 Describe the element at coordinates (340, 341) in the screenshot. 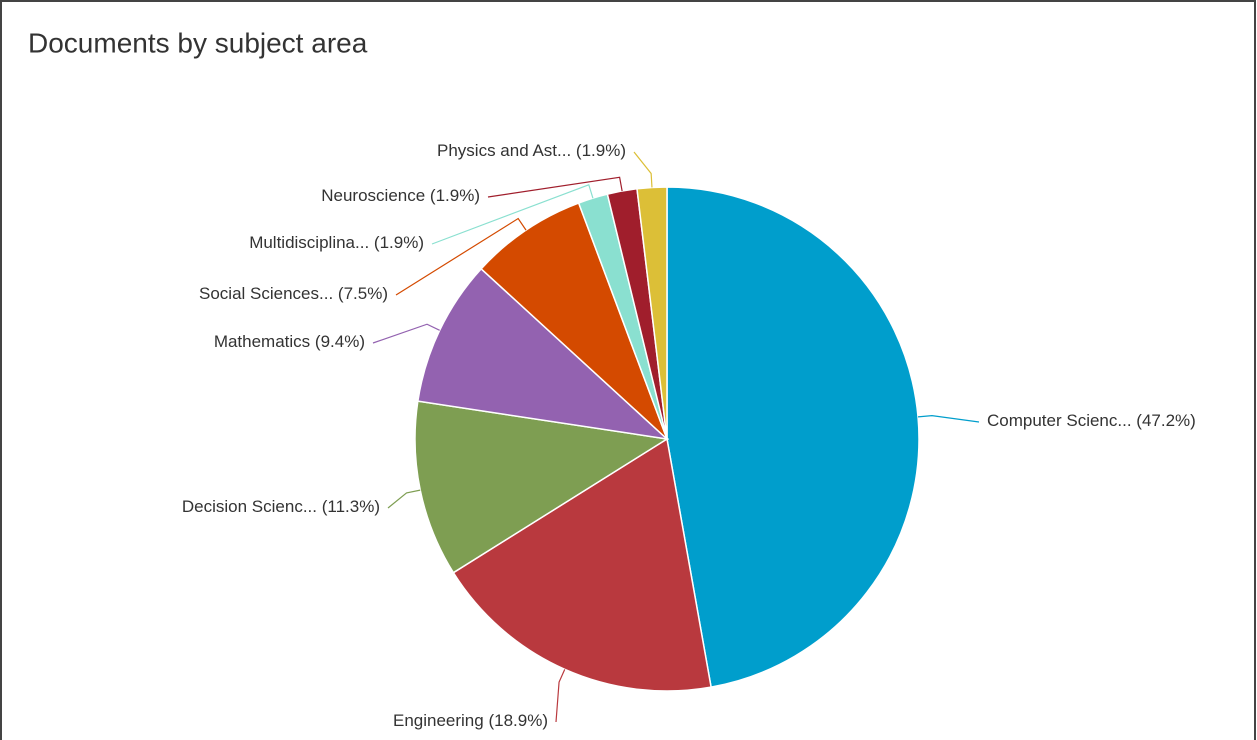

I see `value-label: (9.4%)` at that location.